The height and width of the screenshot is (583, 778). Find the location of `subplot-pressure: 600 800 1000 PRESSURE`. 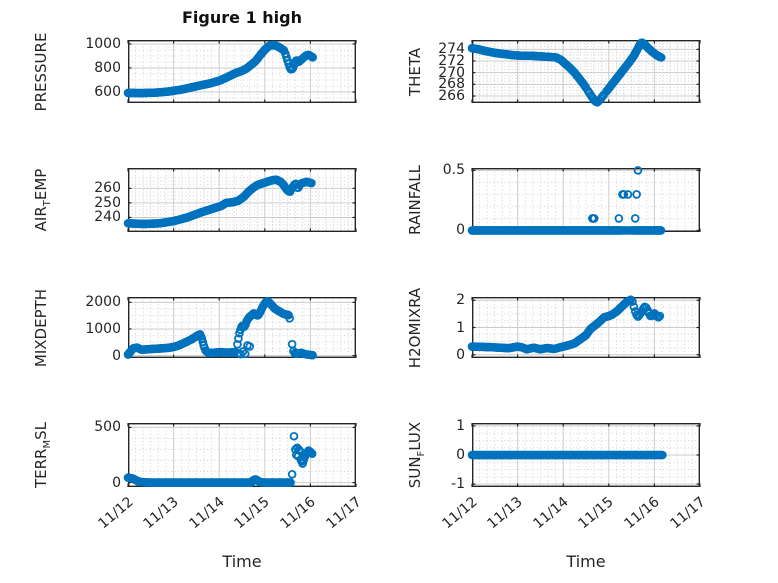

subplot-pressure: 600 800 1000 PRESSURE is located at coordinates (194, 71).